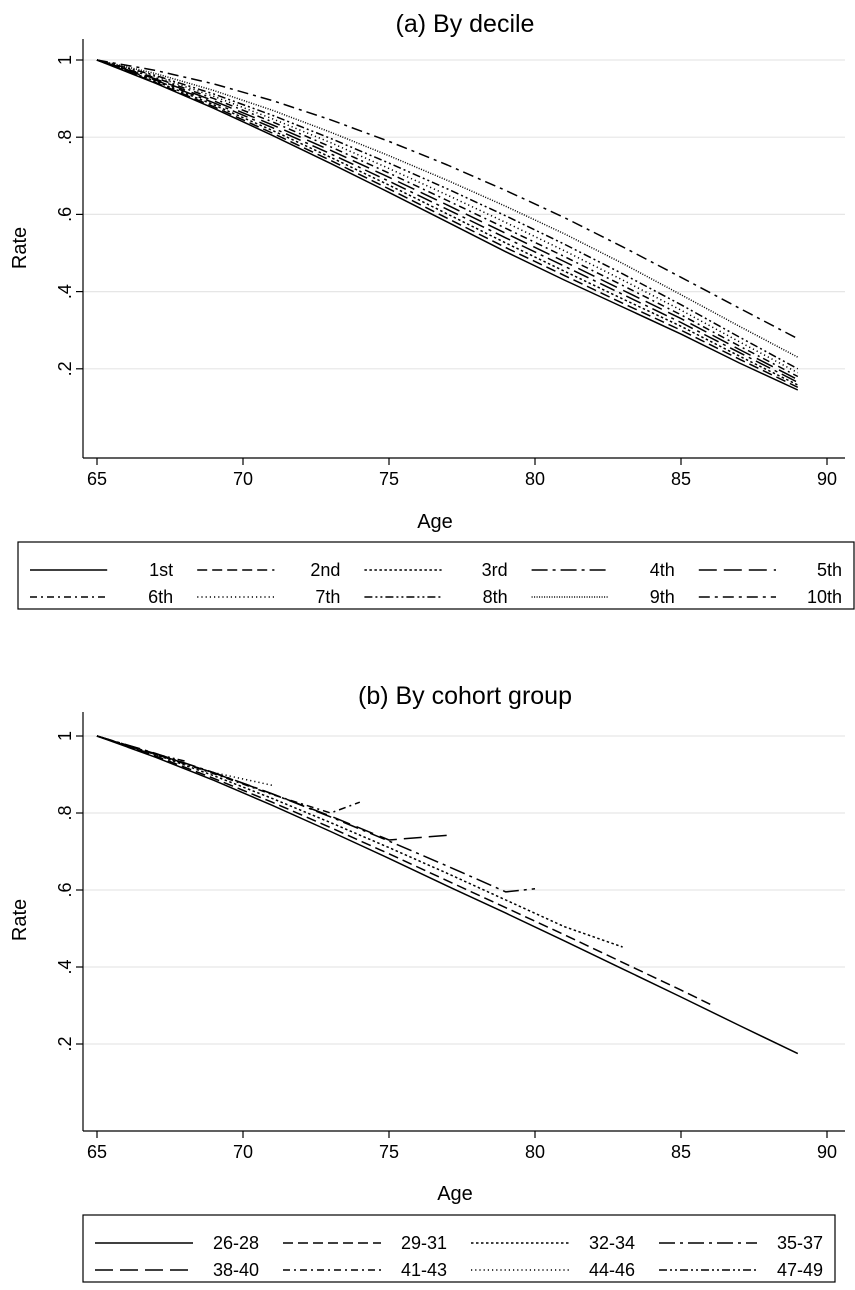  Describe the element at coordinates (495, 597) in the screenshot. I see `legend-label: 8th` at that location.